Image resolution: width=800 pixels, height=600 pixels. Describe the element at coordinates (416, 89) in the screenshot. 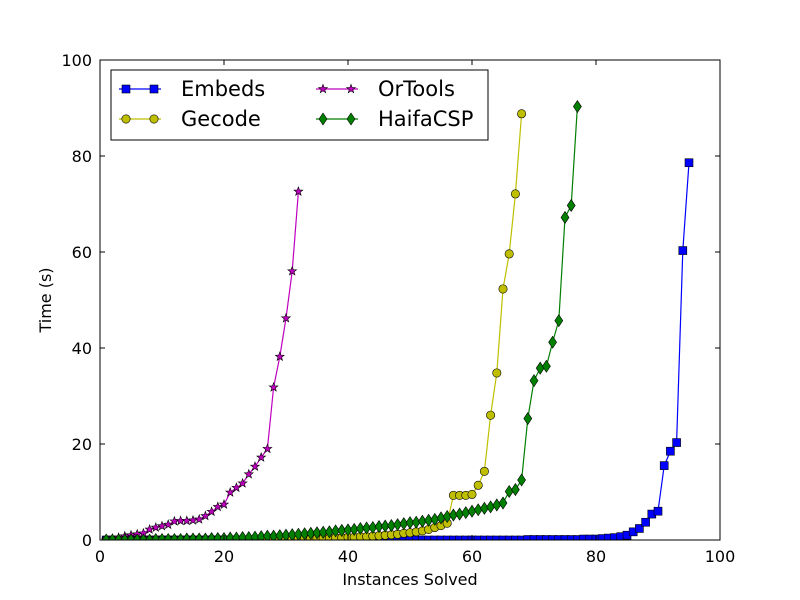

I see `legend-label-ortools: OrTools` at that location.